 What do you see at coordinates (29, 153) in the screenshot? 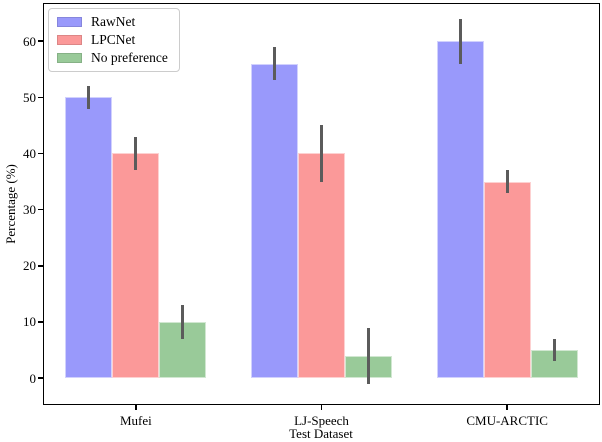
I see `y-tick-label-40: 40` at bounding box center [29, 153].